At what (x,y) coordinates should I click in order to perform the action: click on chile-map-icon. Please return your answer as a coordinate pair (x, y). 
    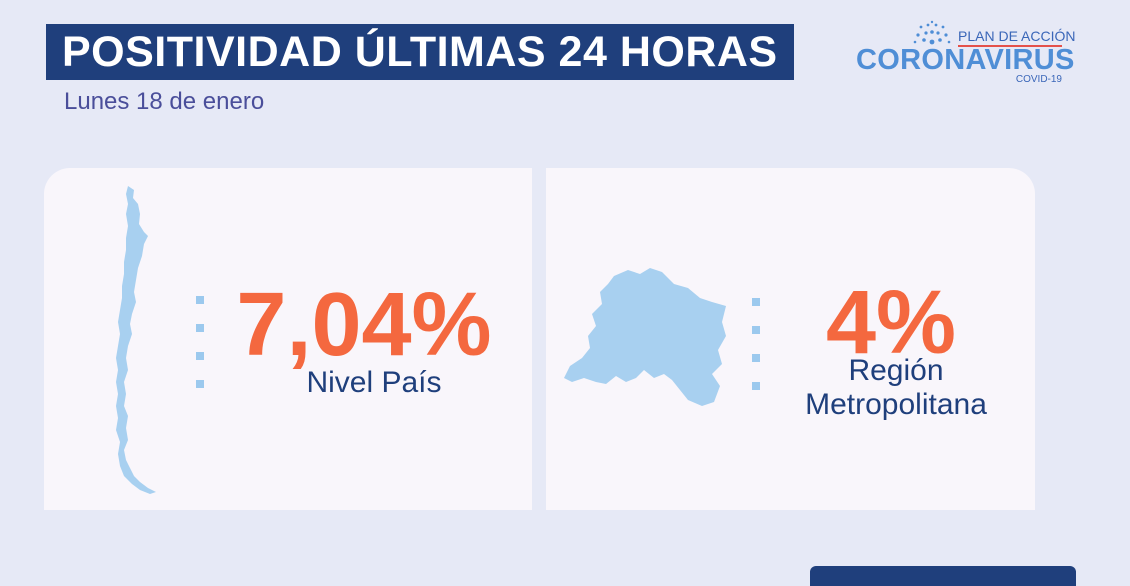
    Looking at the image, I should click on (136, 340).